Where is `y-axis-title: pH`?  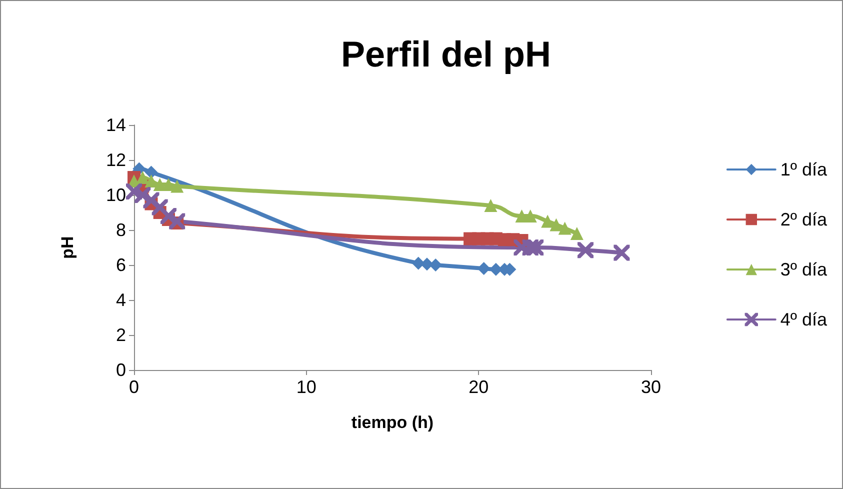 y-axis-title: pH is located at coordinates (67, 247).